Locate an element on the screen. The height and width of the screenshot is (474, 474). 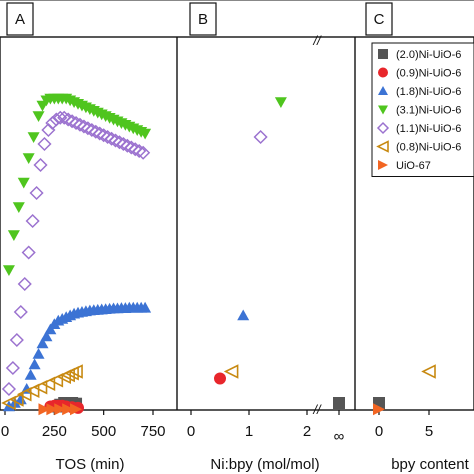
axis-break-2: // is located at coordinates (317, 409).